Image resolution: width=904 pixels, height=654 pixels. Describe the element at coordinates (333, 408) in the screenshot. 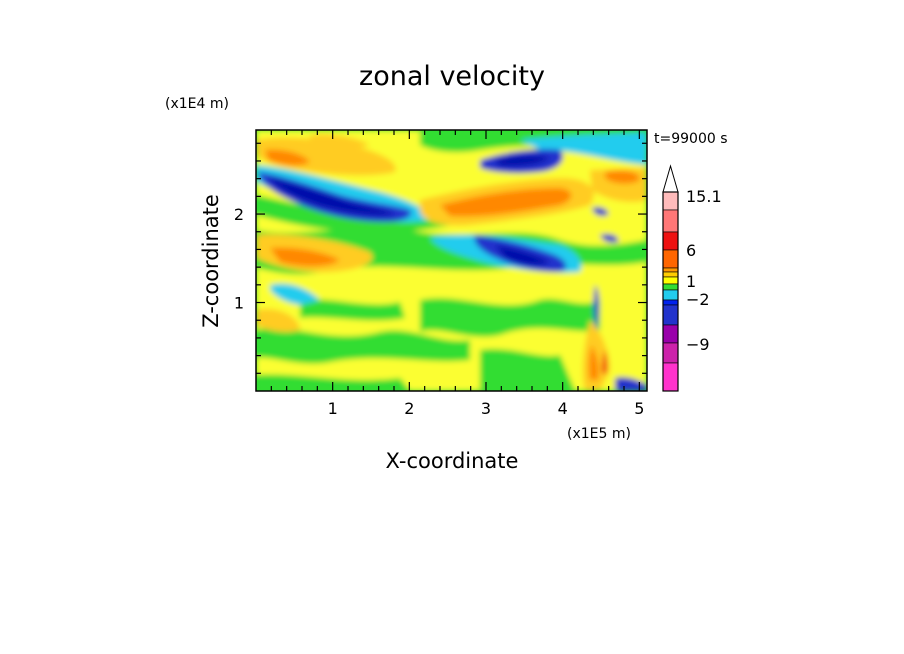

I see `x-tick-label: 1` at that location.